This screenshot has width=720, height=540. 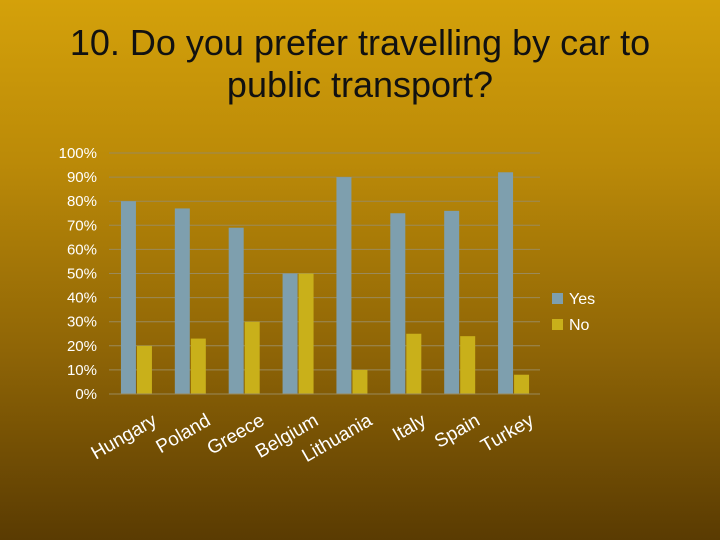 I want to click on legend-swatch-yes, so click(x=557, y=298).